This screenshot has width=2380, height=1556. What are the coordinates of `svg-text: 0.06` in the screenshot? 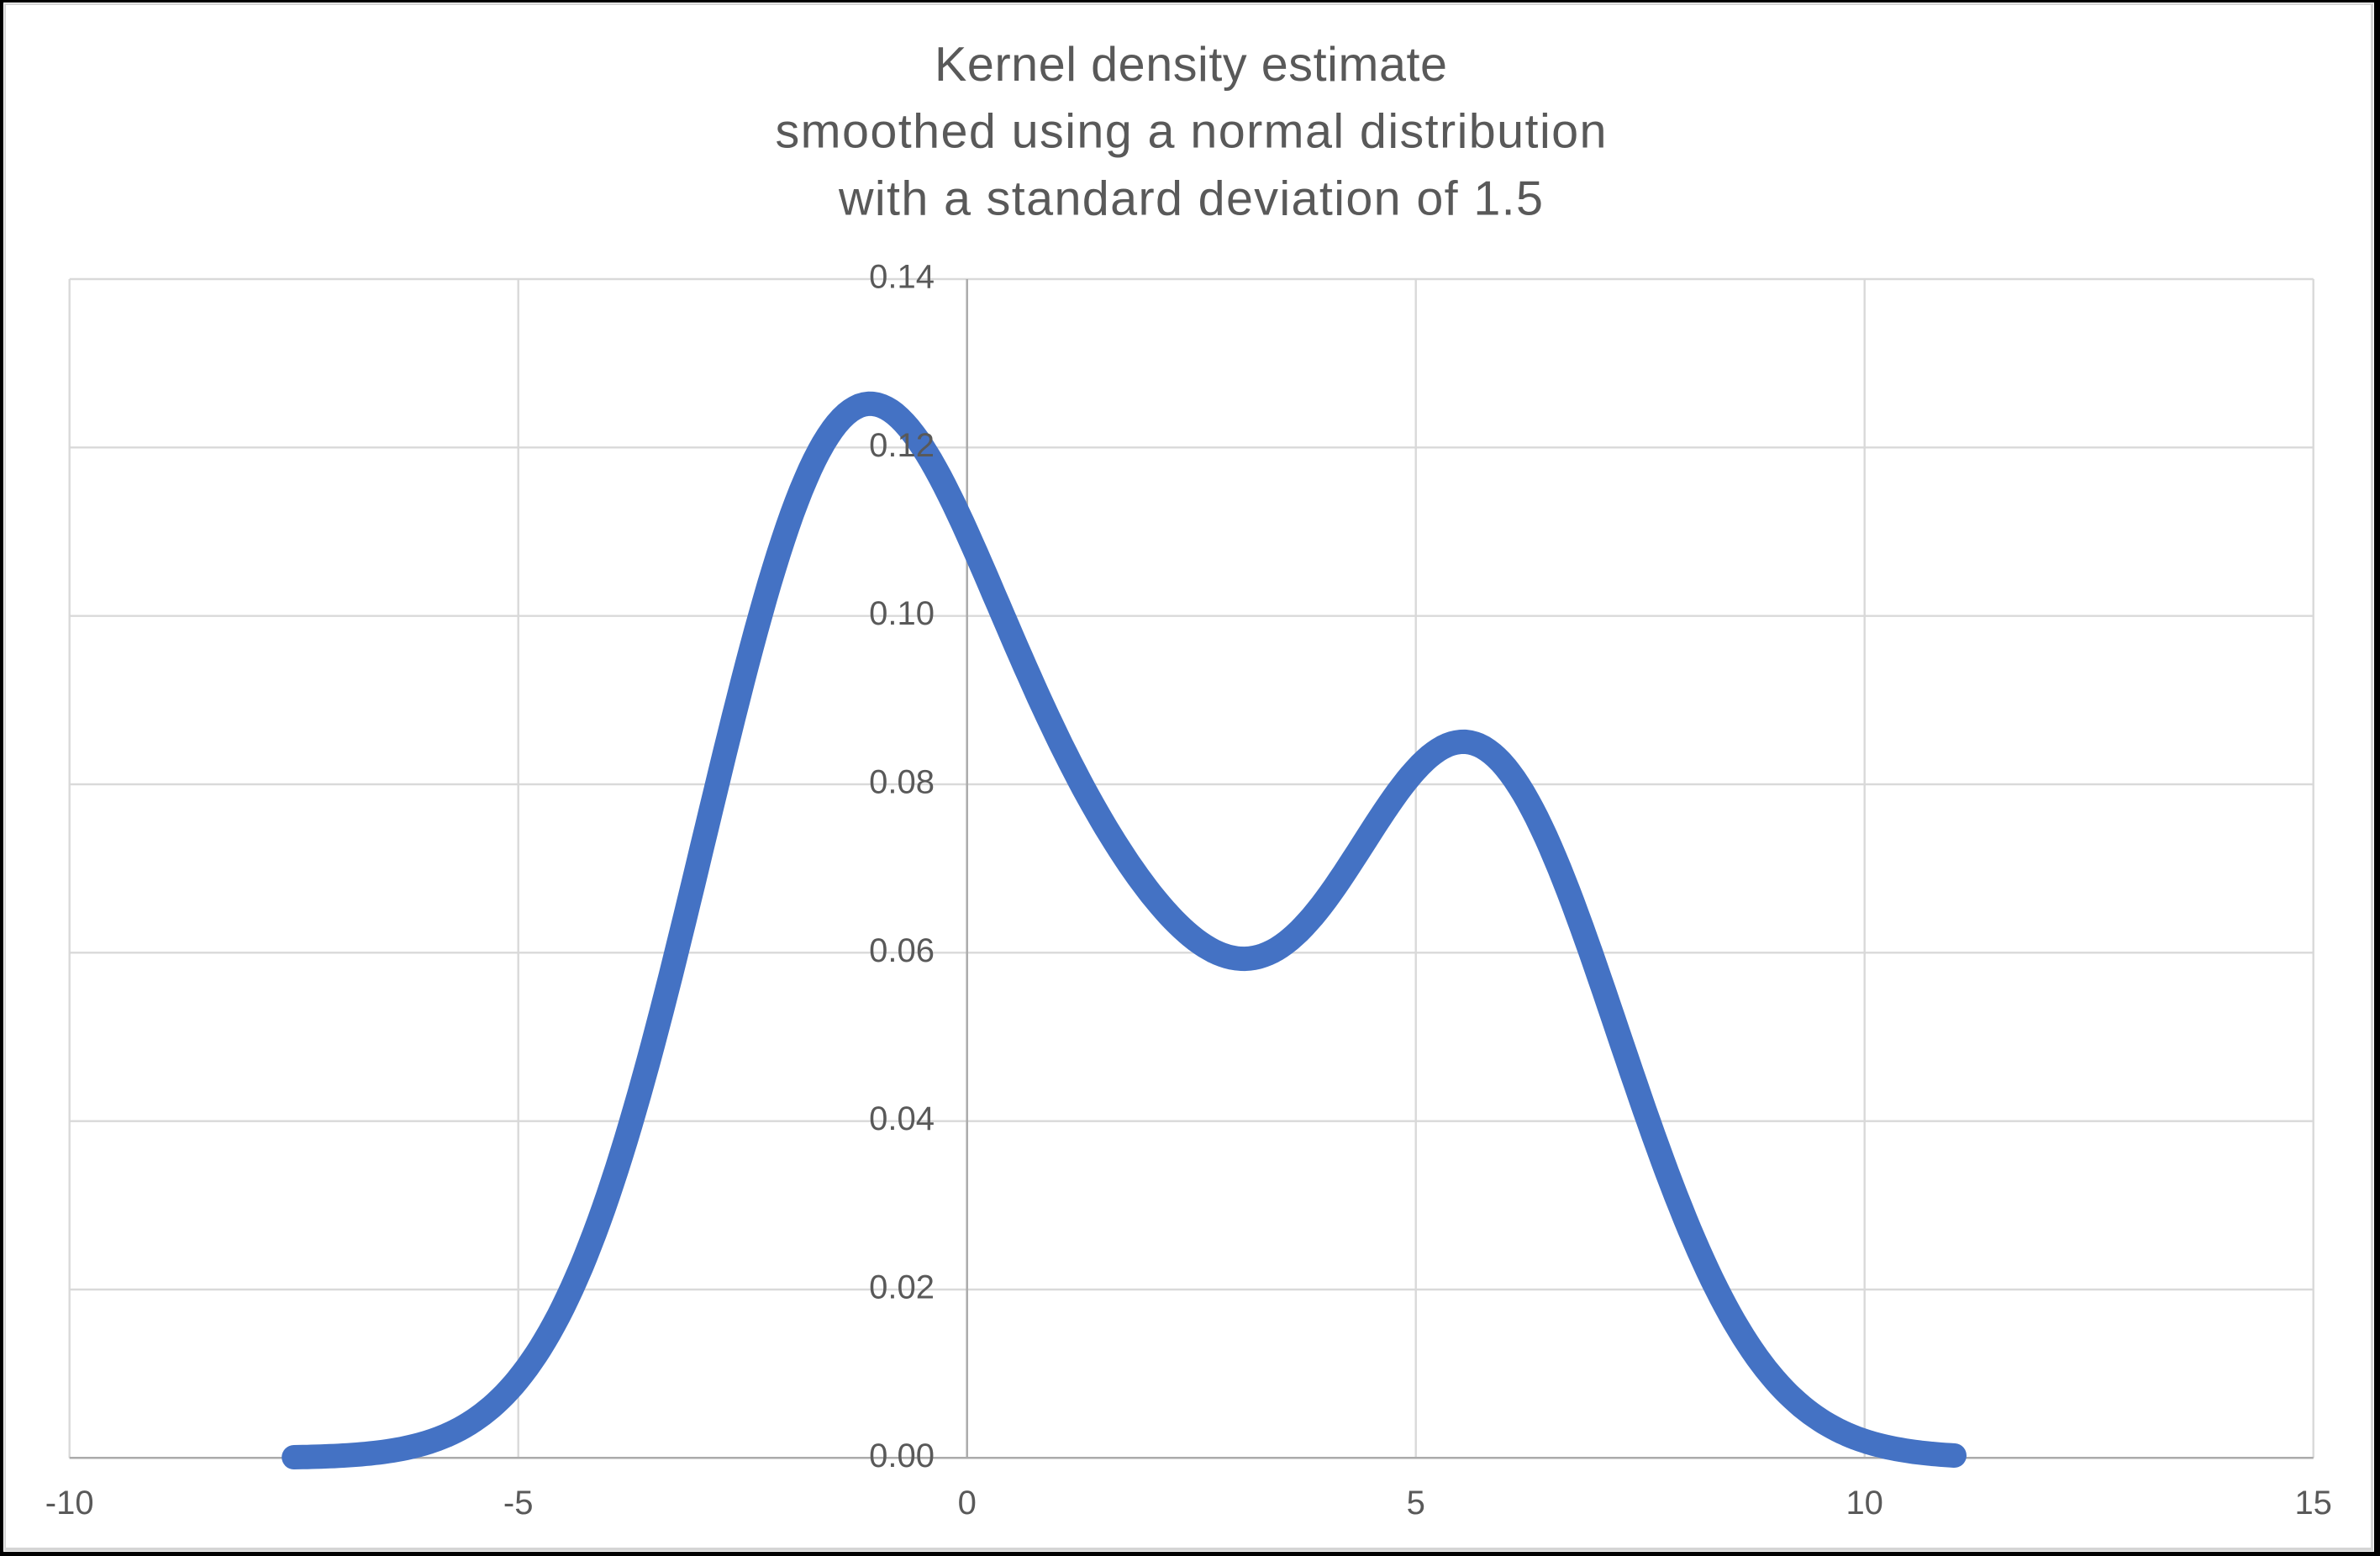 It's located at (902, 950).